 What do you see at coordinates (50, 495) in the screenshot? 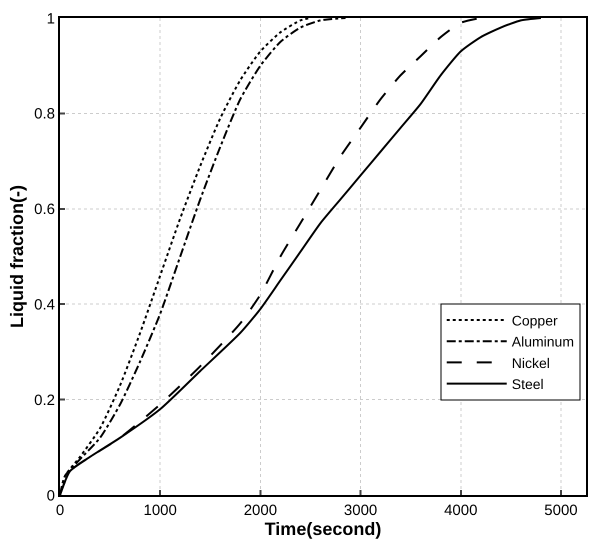
I see `y-tick-label: 0` at bounding box center [50, 495].